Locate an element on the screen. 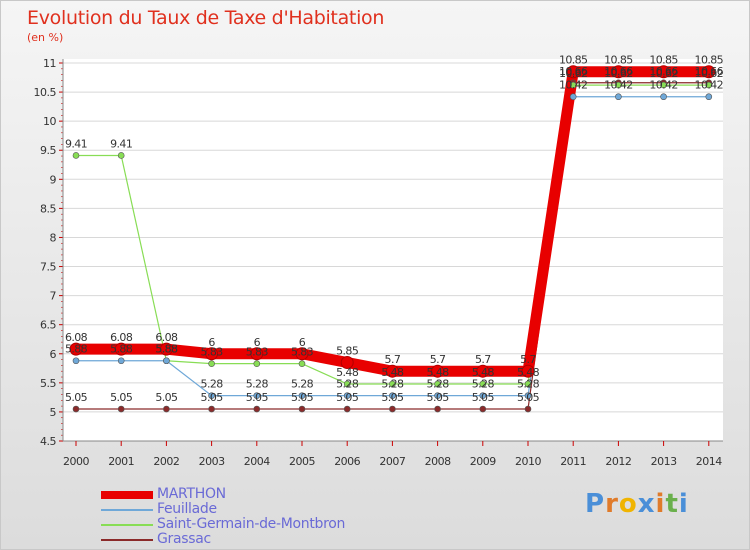 The height and width of the screenshot is (550, 750). x-tick-label: 2004 is located at coordinates (257, 461).